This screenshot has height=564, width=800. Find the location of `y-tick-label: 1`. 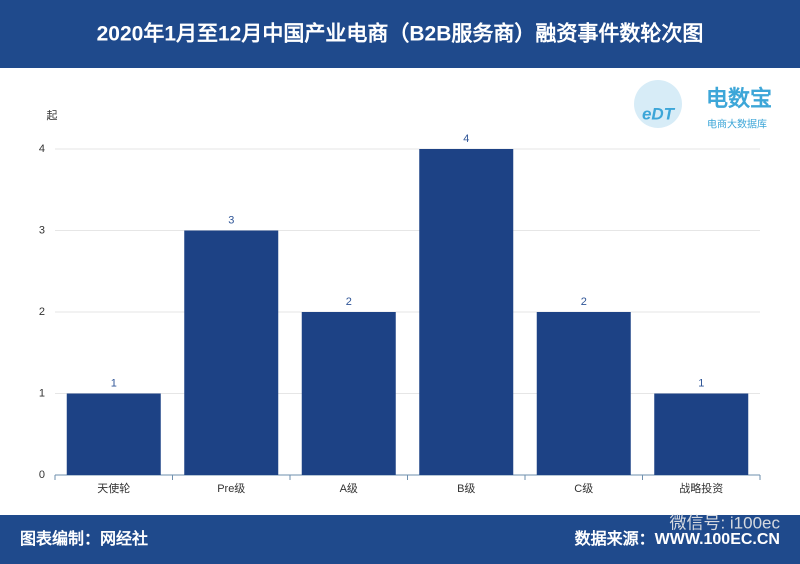

y-tick-label: 1 is located at coordinates (42, 393).